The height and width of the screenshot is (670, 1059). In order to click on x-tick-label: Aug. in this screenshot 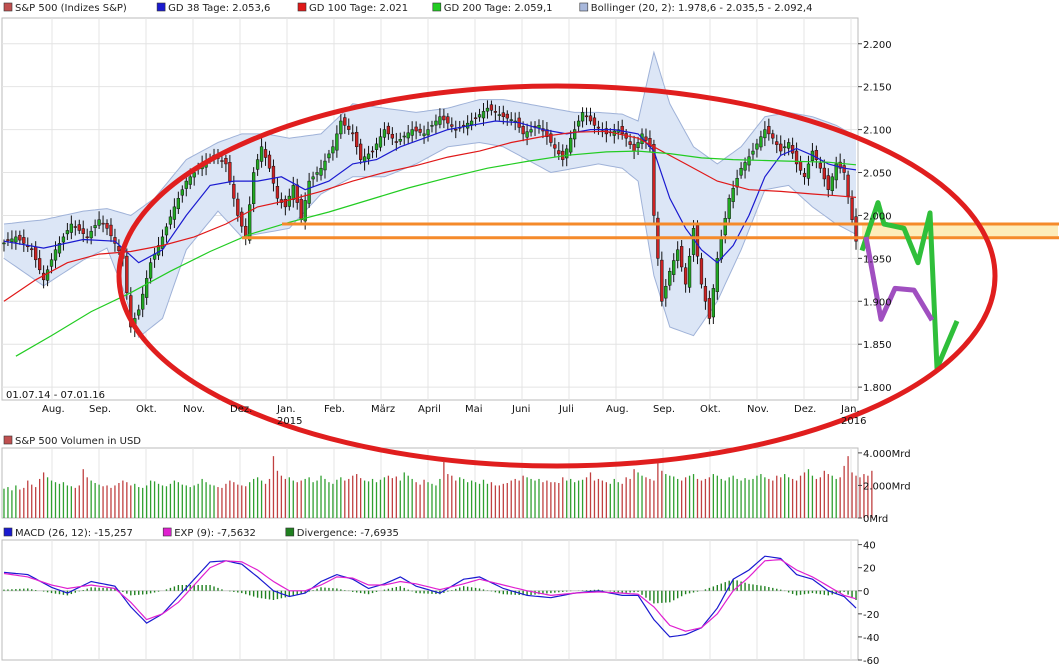, I will do `click(53, 409)`.